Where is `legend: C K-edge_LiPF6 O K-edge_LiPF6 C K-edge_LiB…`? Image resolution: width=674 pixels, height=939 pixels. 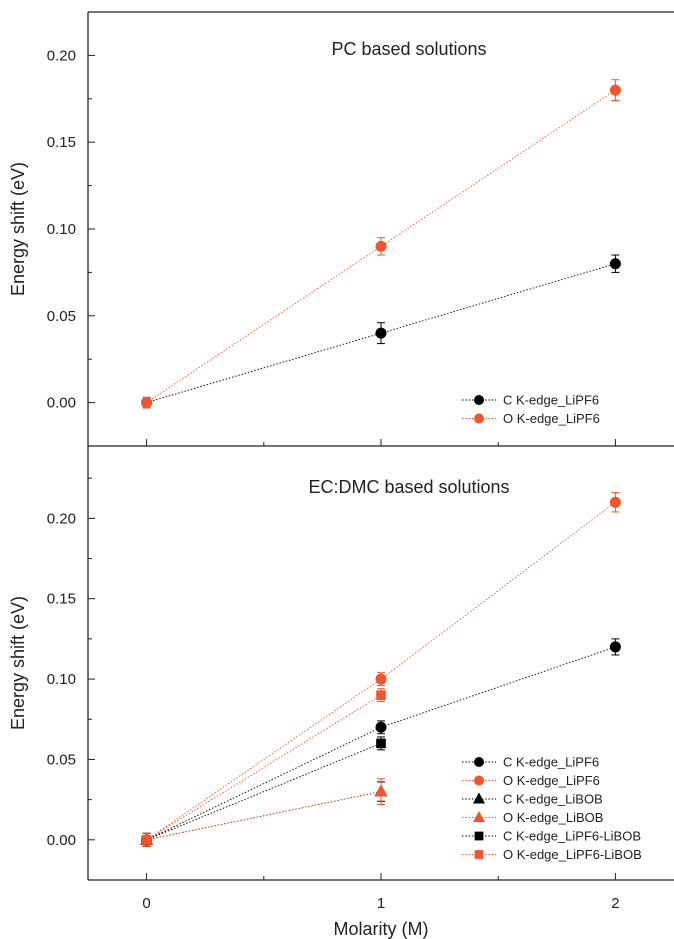 legend: C K-edge_LiPF6 O K-edge_LiPF6 C K-edge_LiB… is located at coordinates (552, 808).